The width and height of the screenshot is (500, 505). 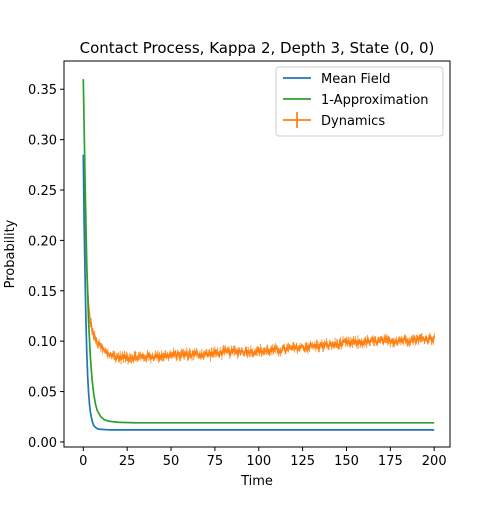 I want to click on y-tick-label: 0.15, so click(x=42, y=292).